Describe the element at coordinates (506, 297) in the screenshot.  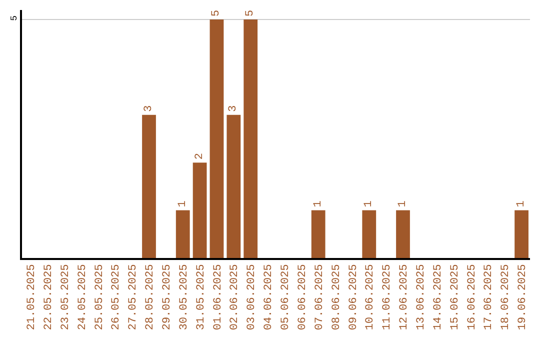
I see `x-tick-label: 18.06.2025` at that location.